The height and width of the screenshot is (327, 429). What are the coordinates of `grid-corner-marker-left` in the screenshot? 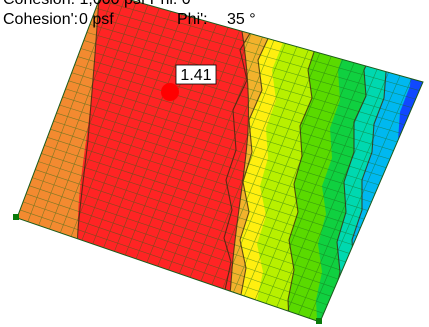 It's located at (16, 217).